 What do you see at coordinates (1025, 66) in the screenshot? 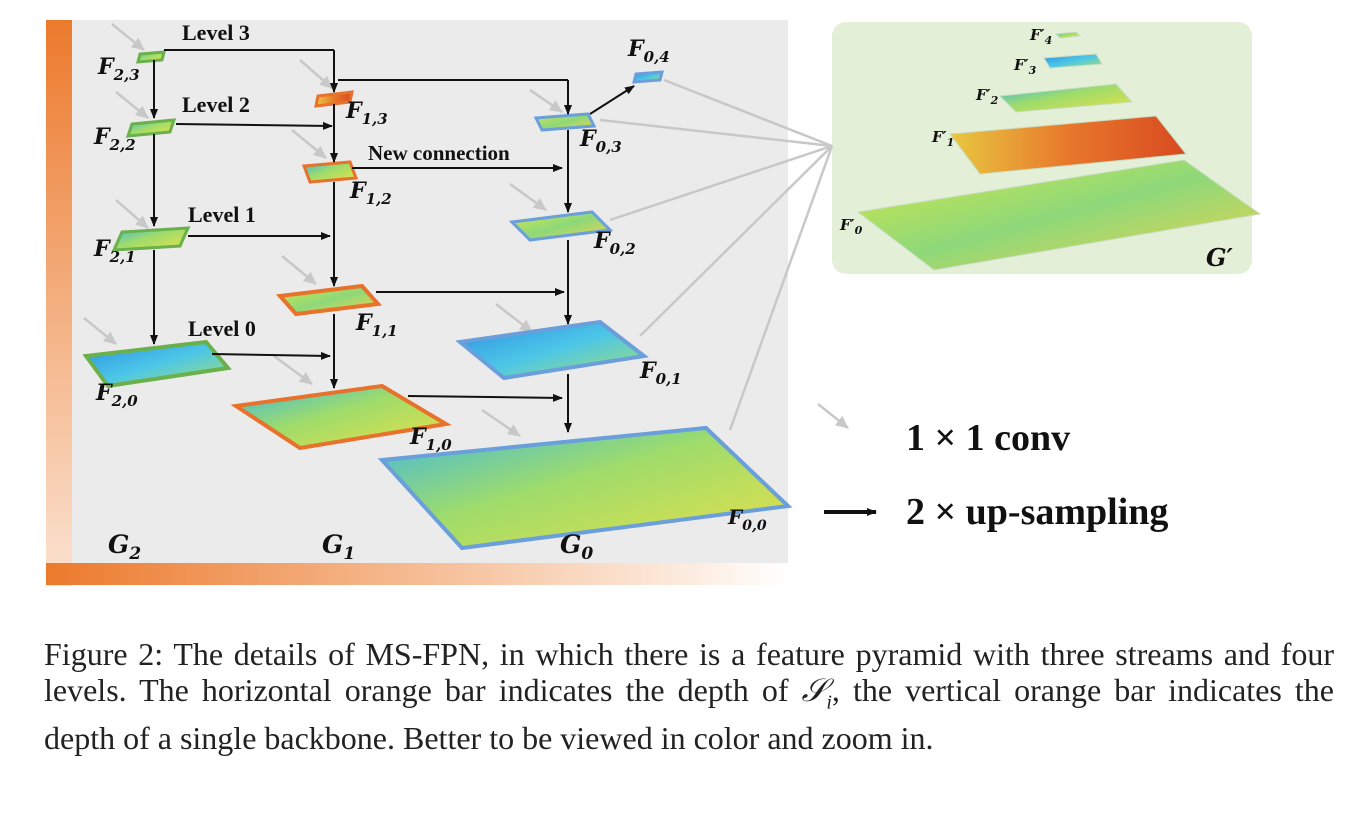
I see `label-f3prime: F′3` at bounding box center [1025, 66].